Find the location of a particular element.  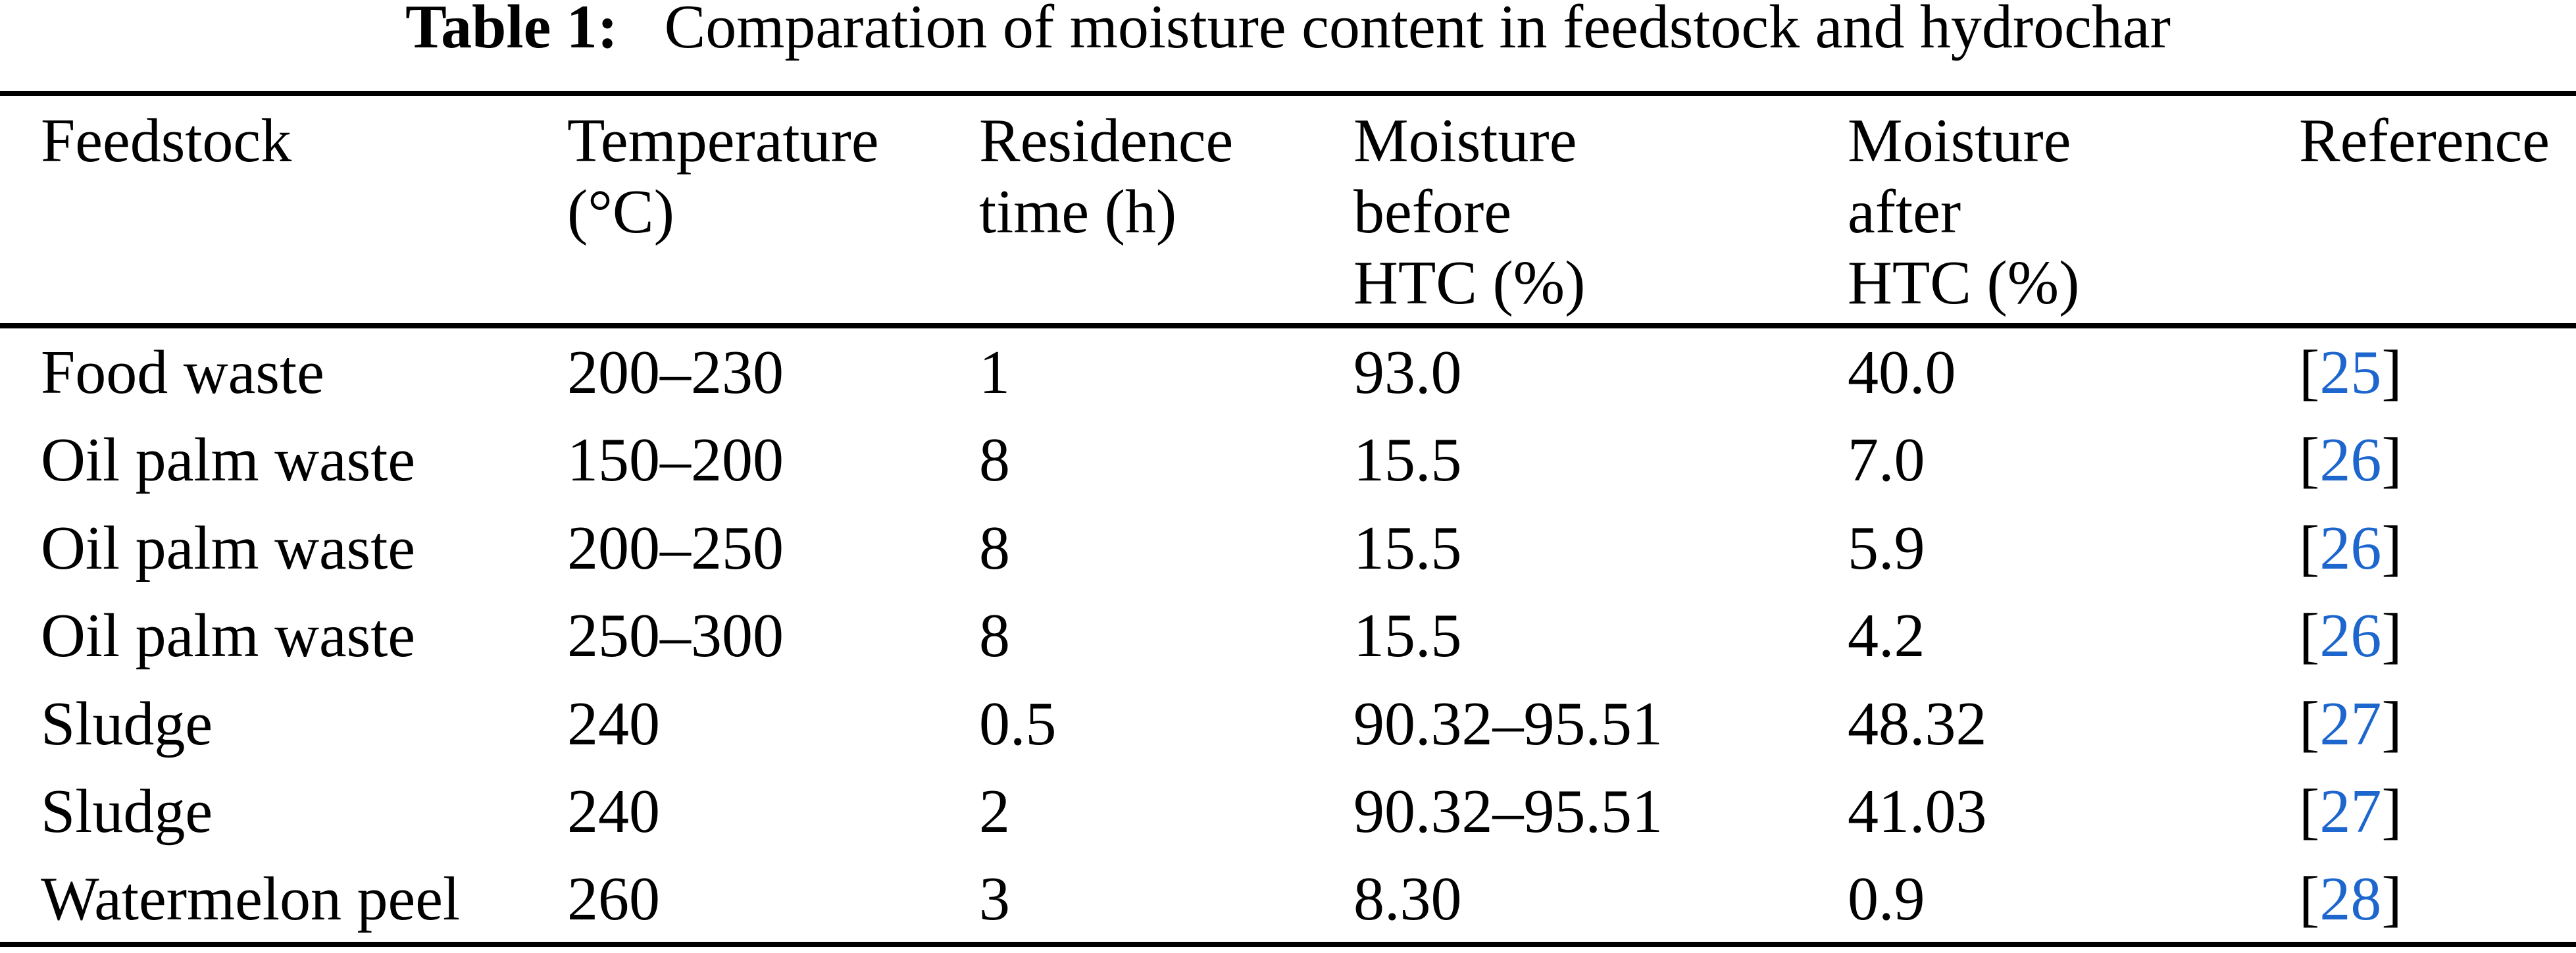

header-cell-residence-time: Residence time (h) is located at coordinates (1166, 212).